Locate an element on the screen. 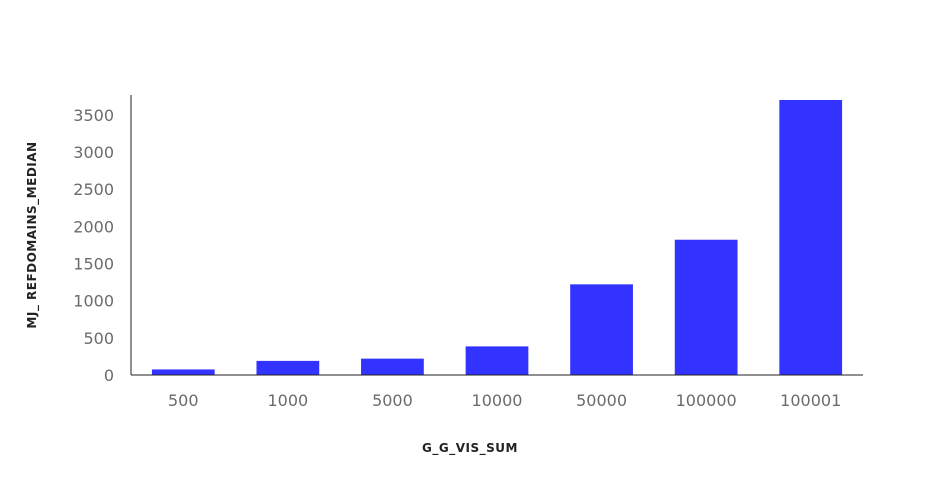  y-axis-title: MJ_ REFDOMAINS_MEDIAN is located at coordinates (32, 234).